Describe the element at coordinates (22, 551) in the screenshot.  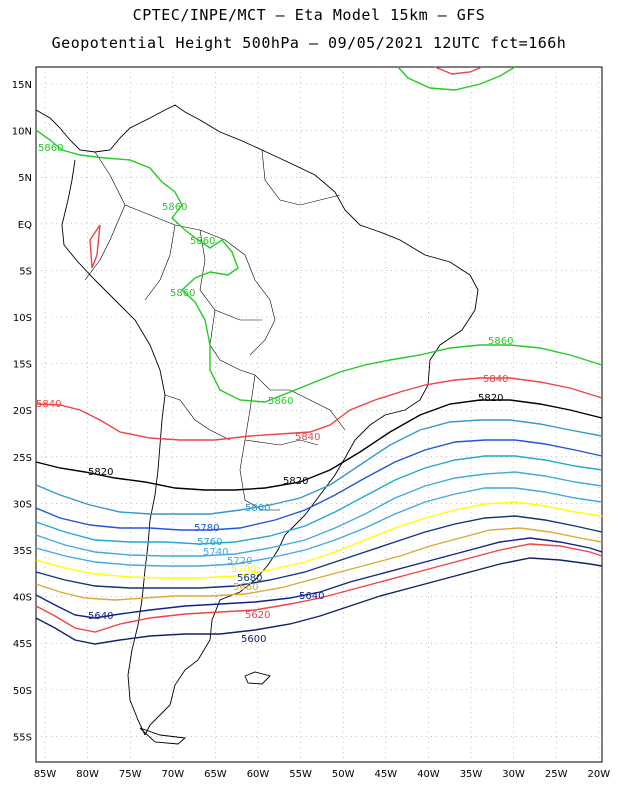
I see `lat-tick-label: 35S` at that location.